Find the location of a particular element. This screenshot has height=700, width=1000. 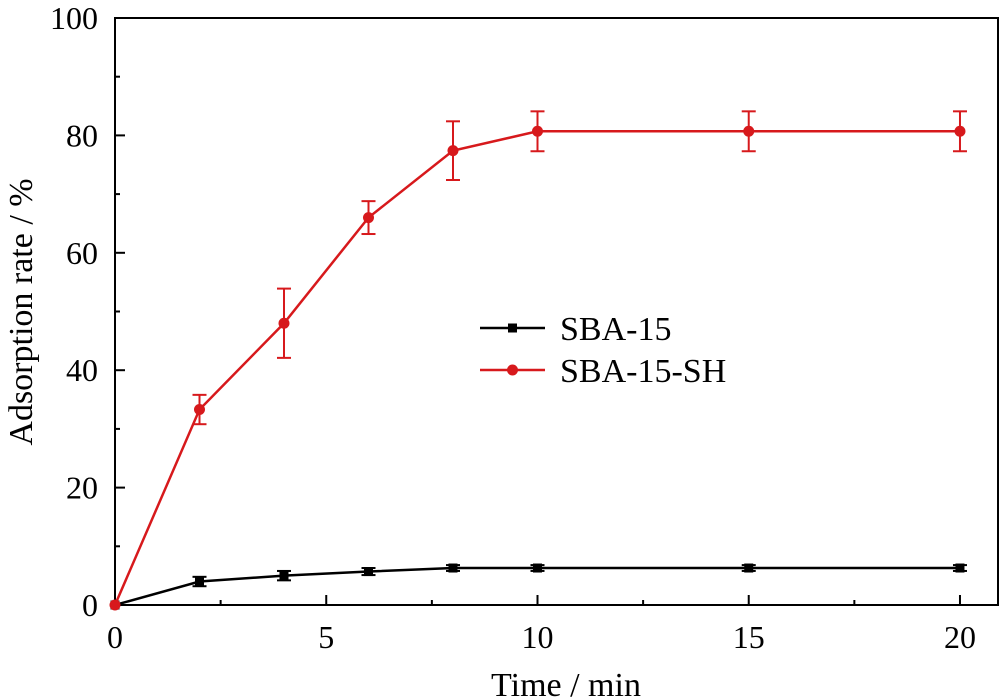

legend-label: SBA-15-SH is located at coordinates (643, 371).